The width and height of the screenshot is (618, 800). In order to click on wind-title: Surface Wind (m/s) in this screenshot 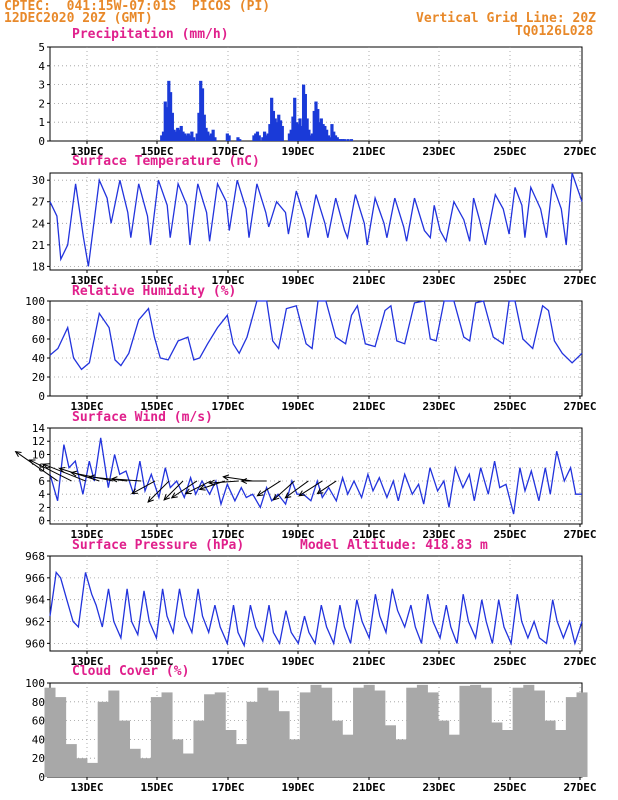, I will do `click(142, 417)`.